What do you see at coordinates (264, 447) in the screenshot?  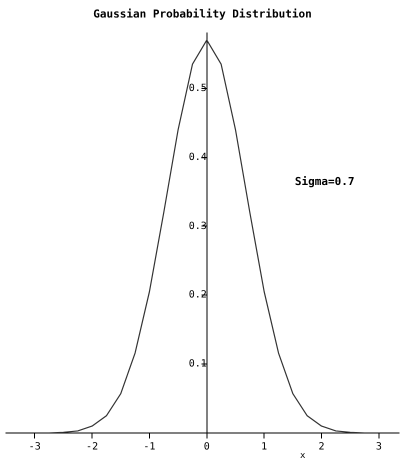 I see `x-tick-label: 1` at bounding box center [264, 447].